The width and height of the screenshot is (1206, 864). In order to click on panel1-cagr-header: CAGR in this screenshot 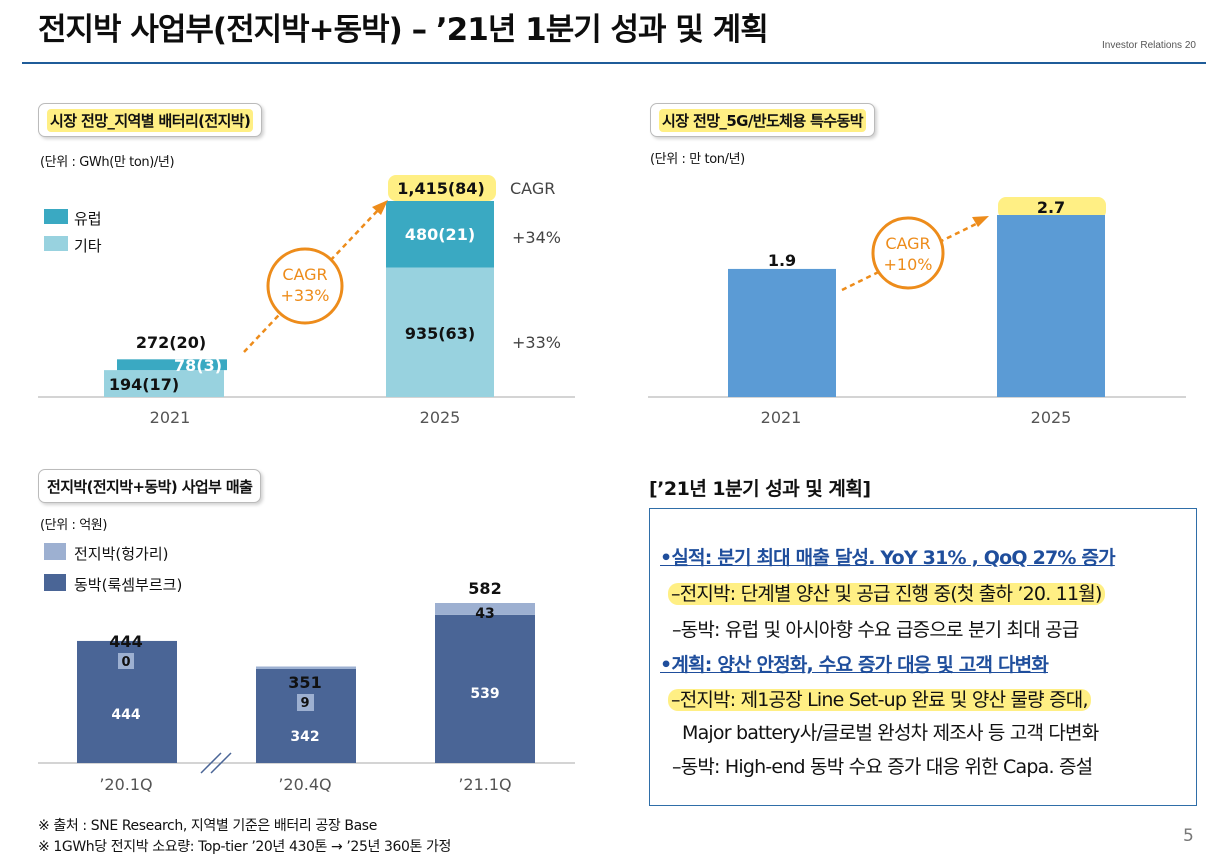, I will do `click(533, 188)`.